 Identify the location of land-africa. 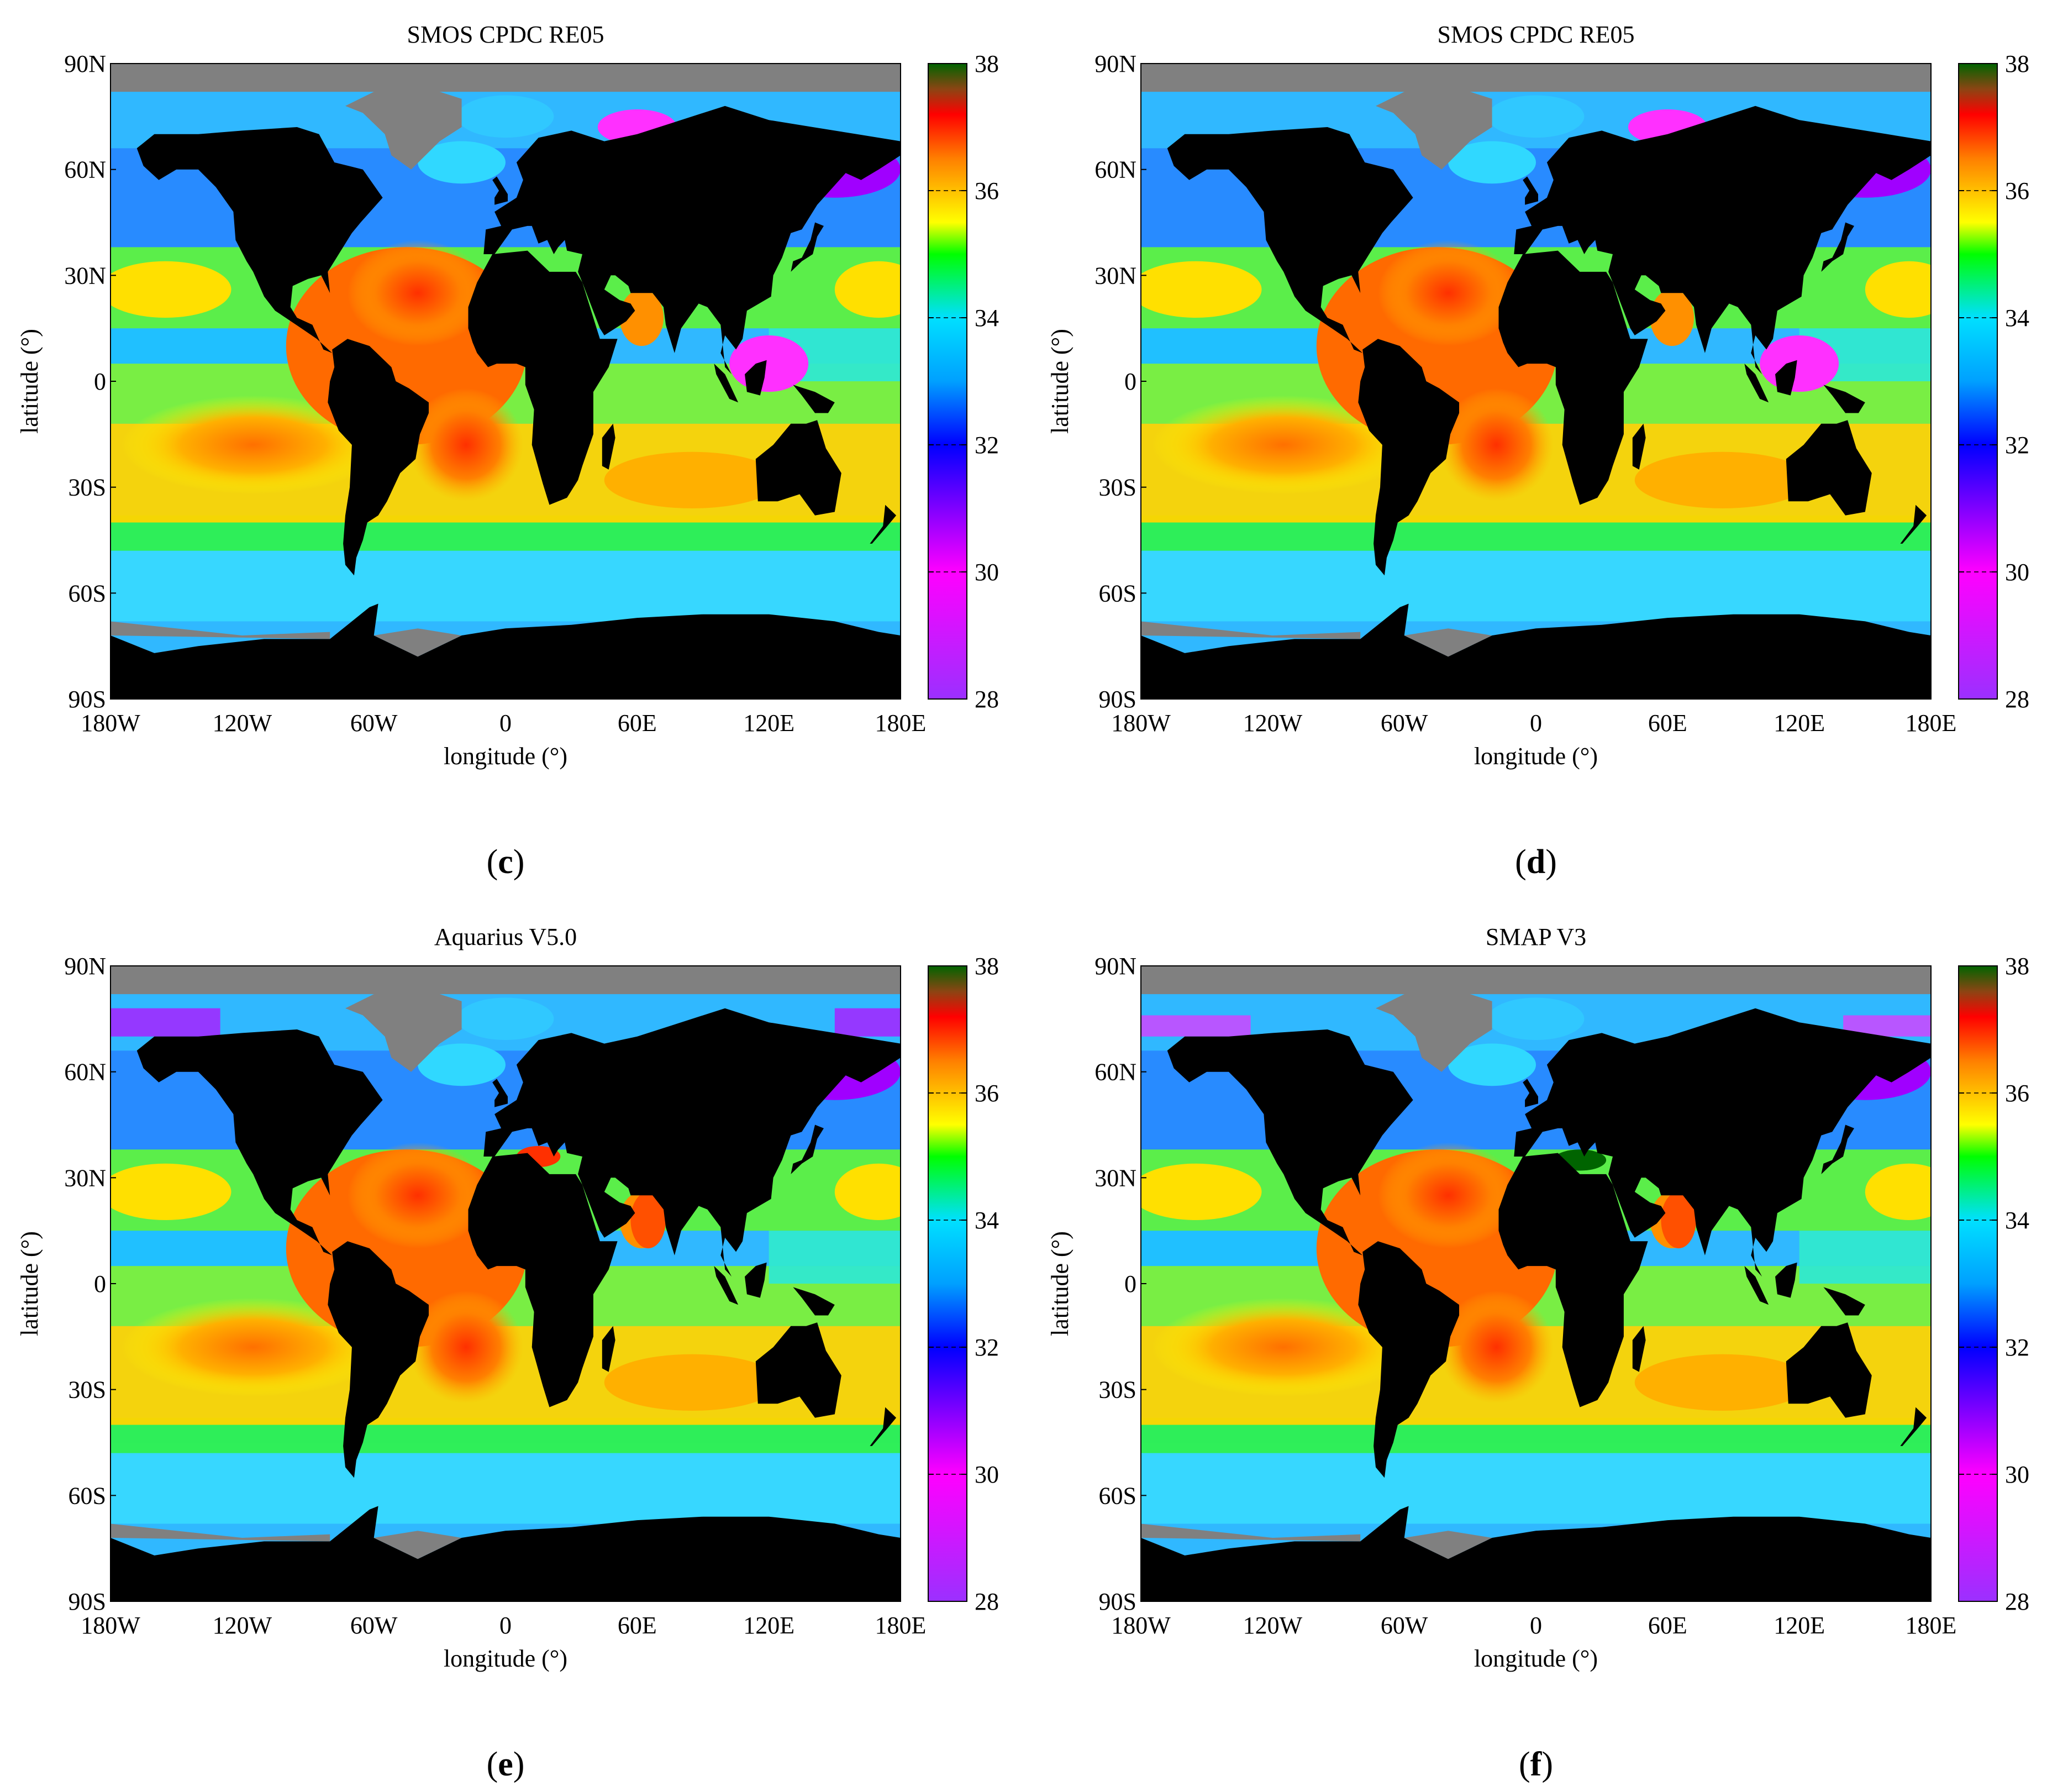
(543, 377).